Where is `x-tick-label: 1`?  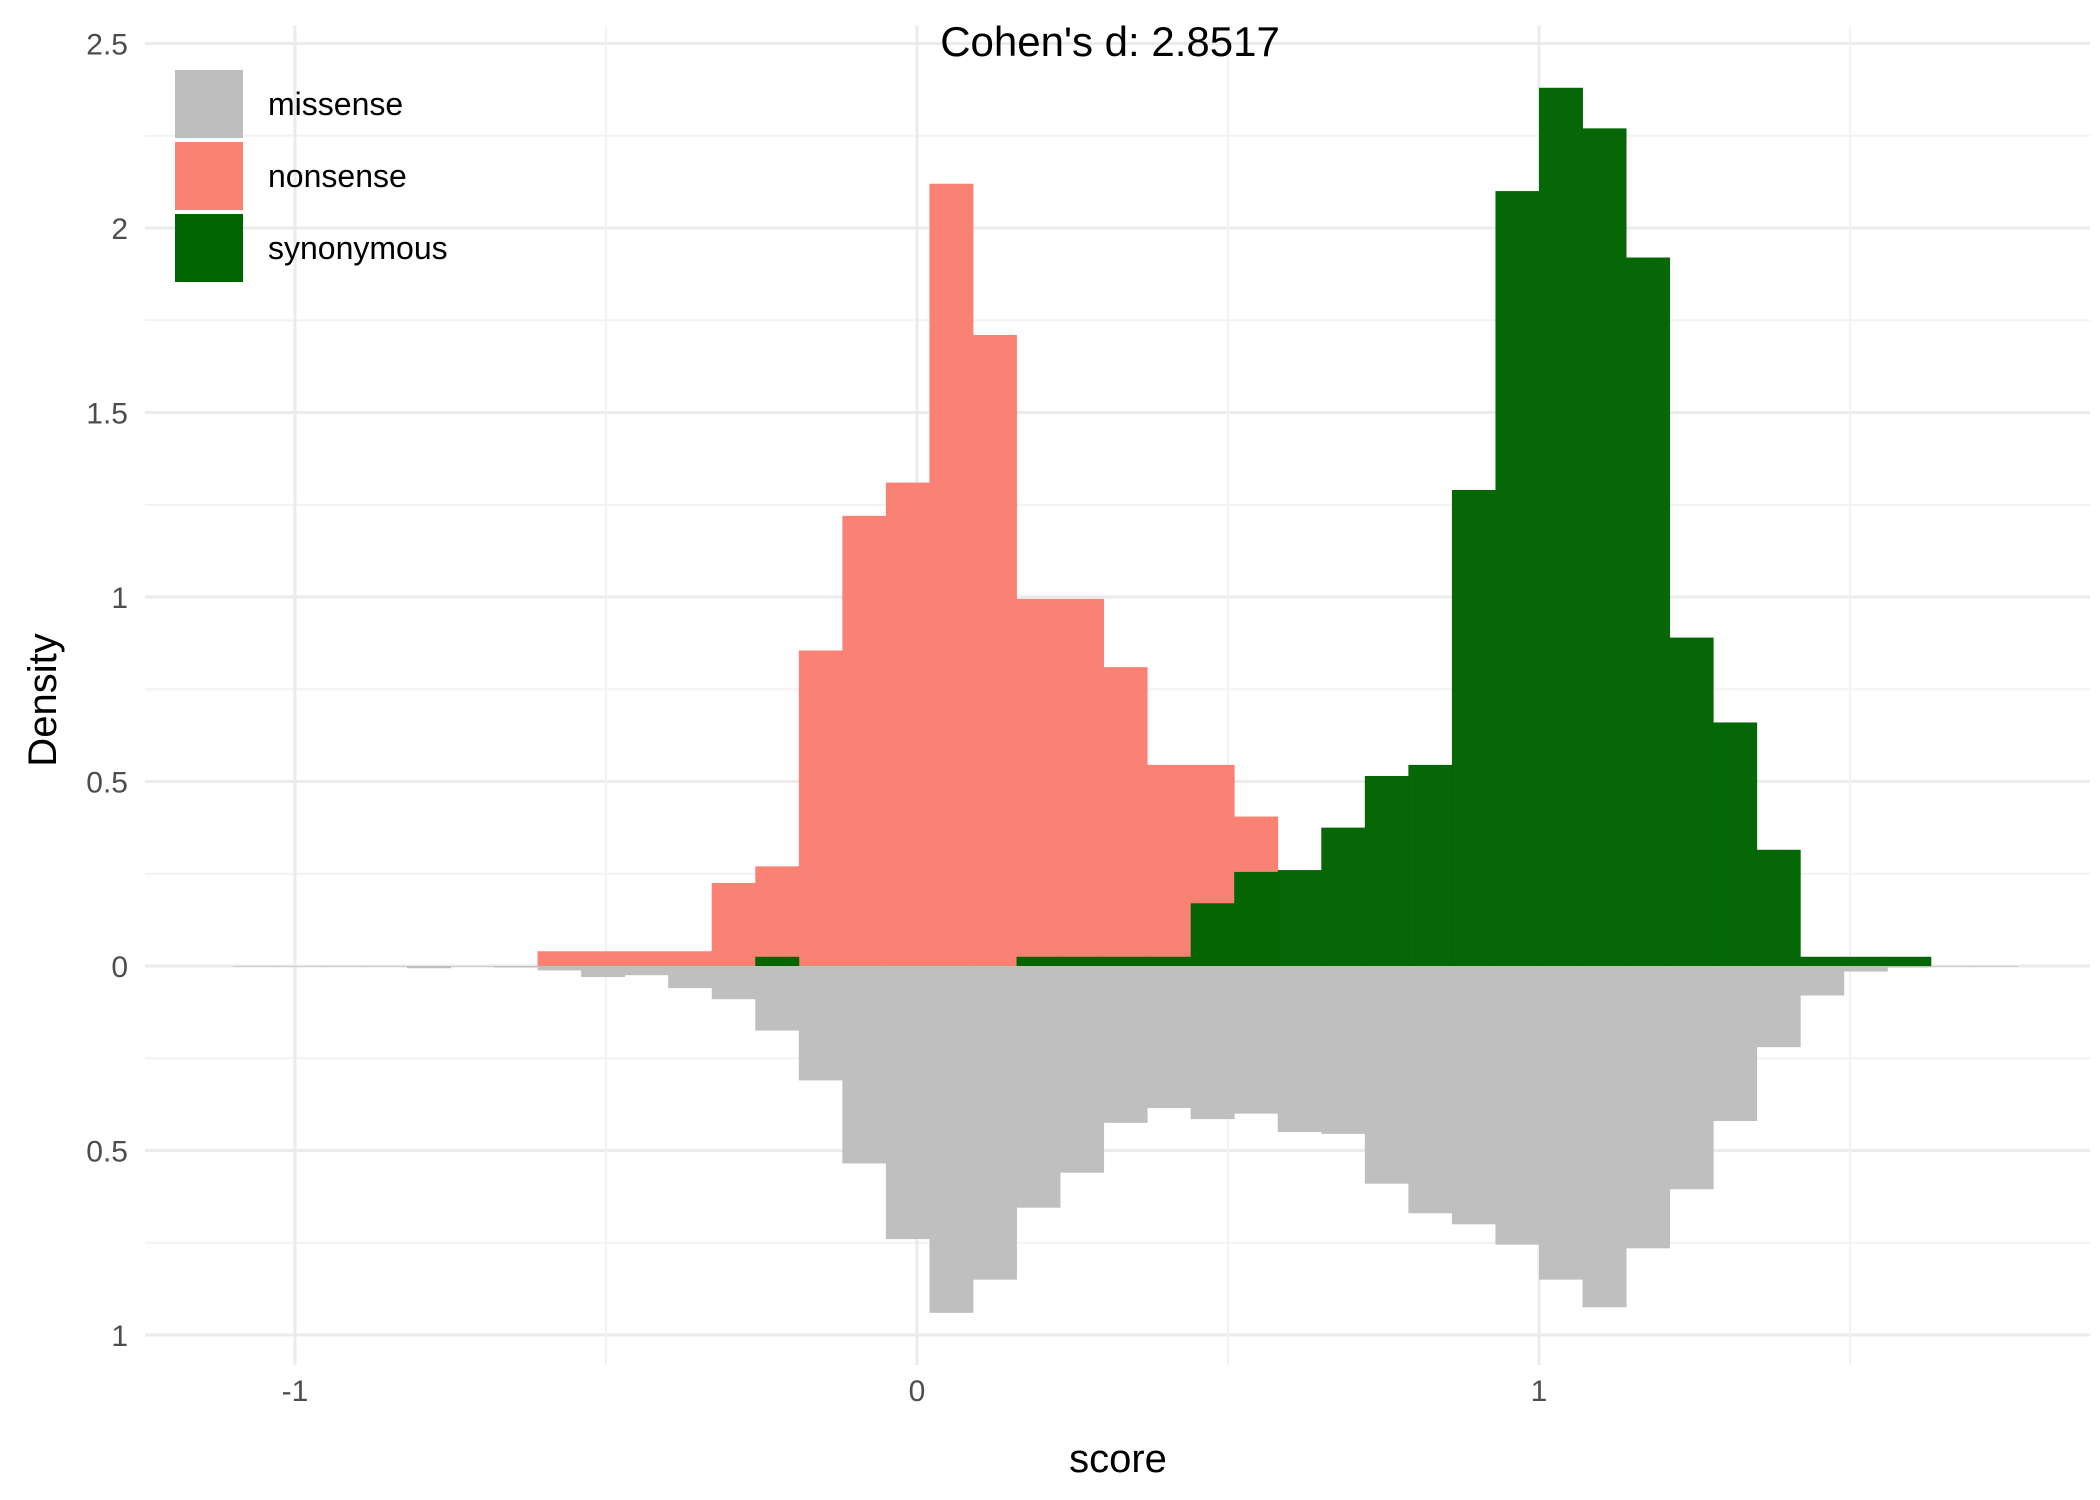
x-tick-label: 1 is located at coordinates (1539, 1391).